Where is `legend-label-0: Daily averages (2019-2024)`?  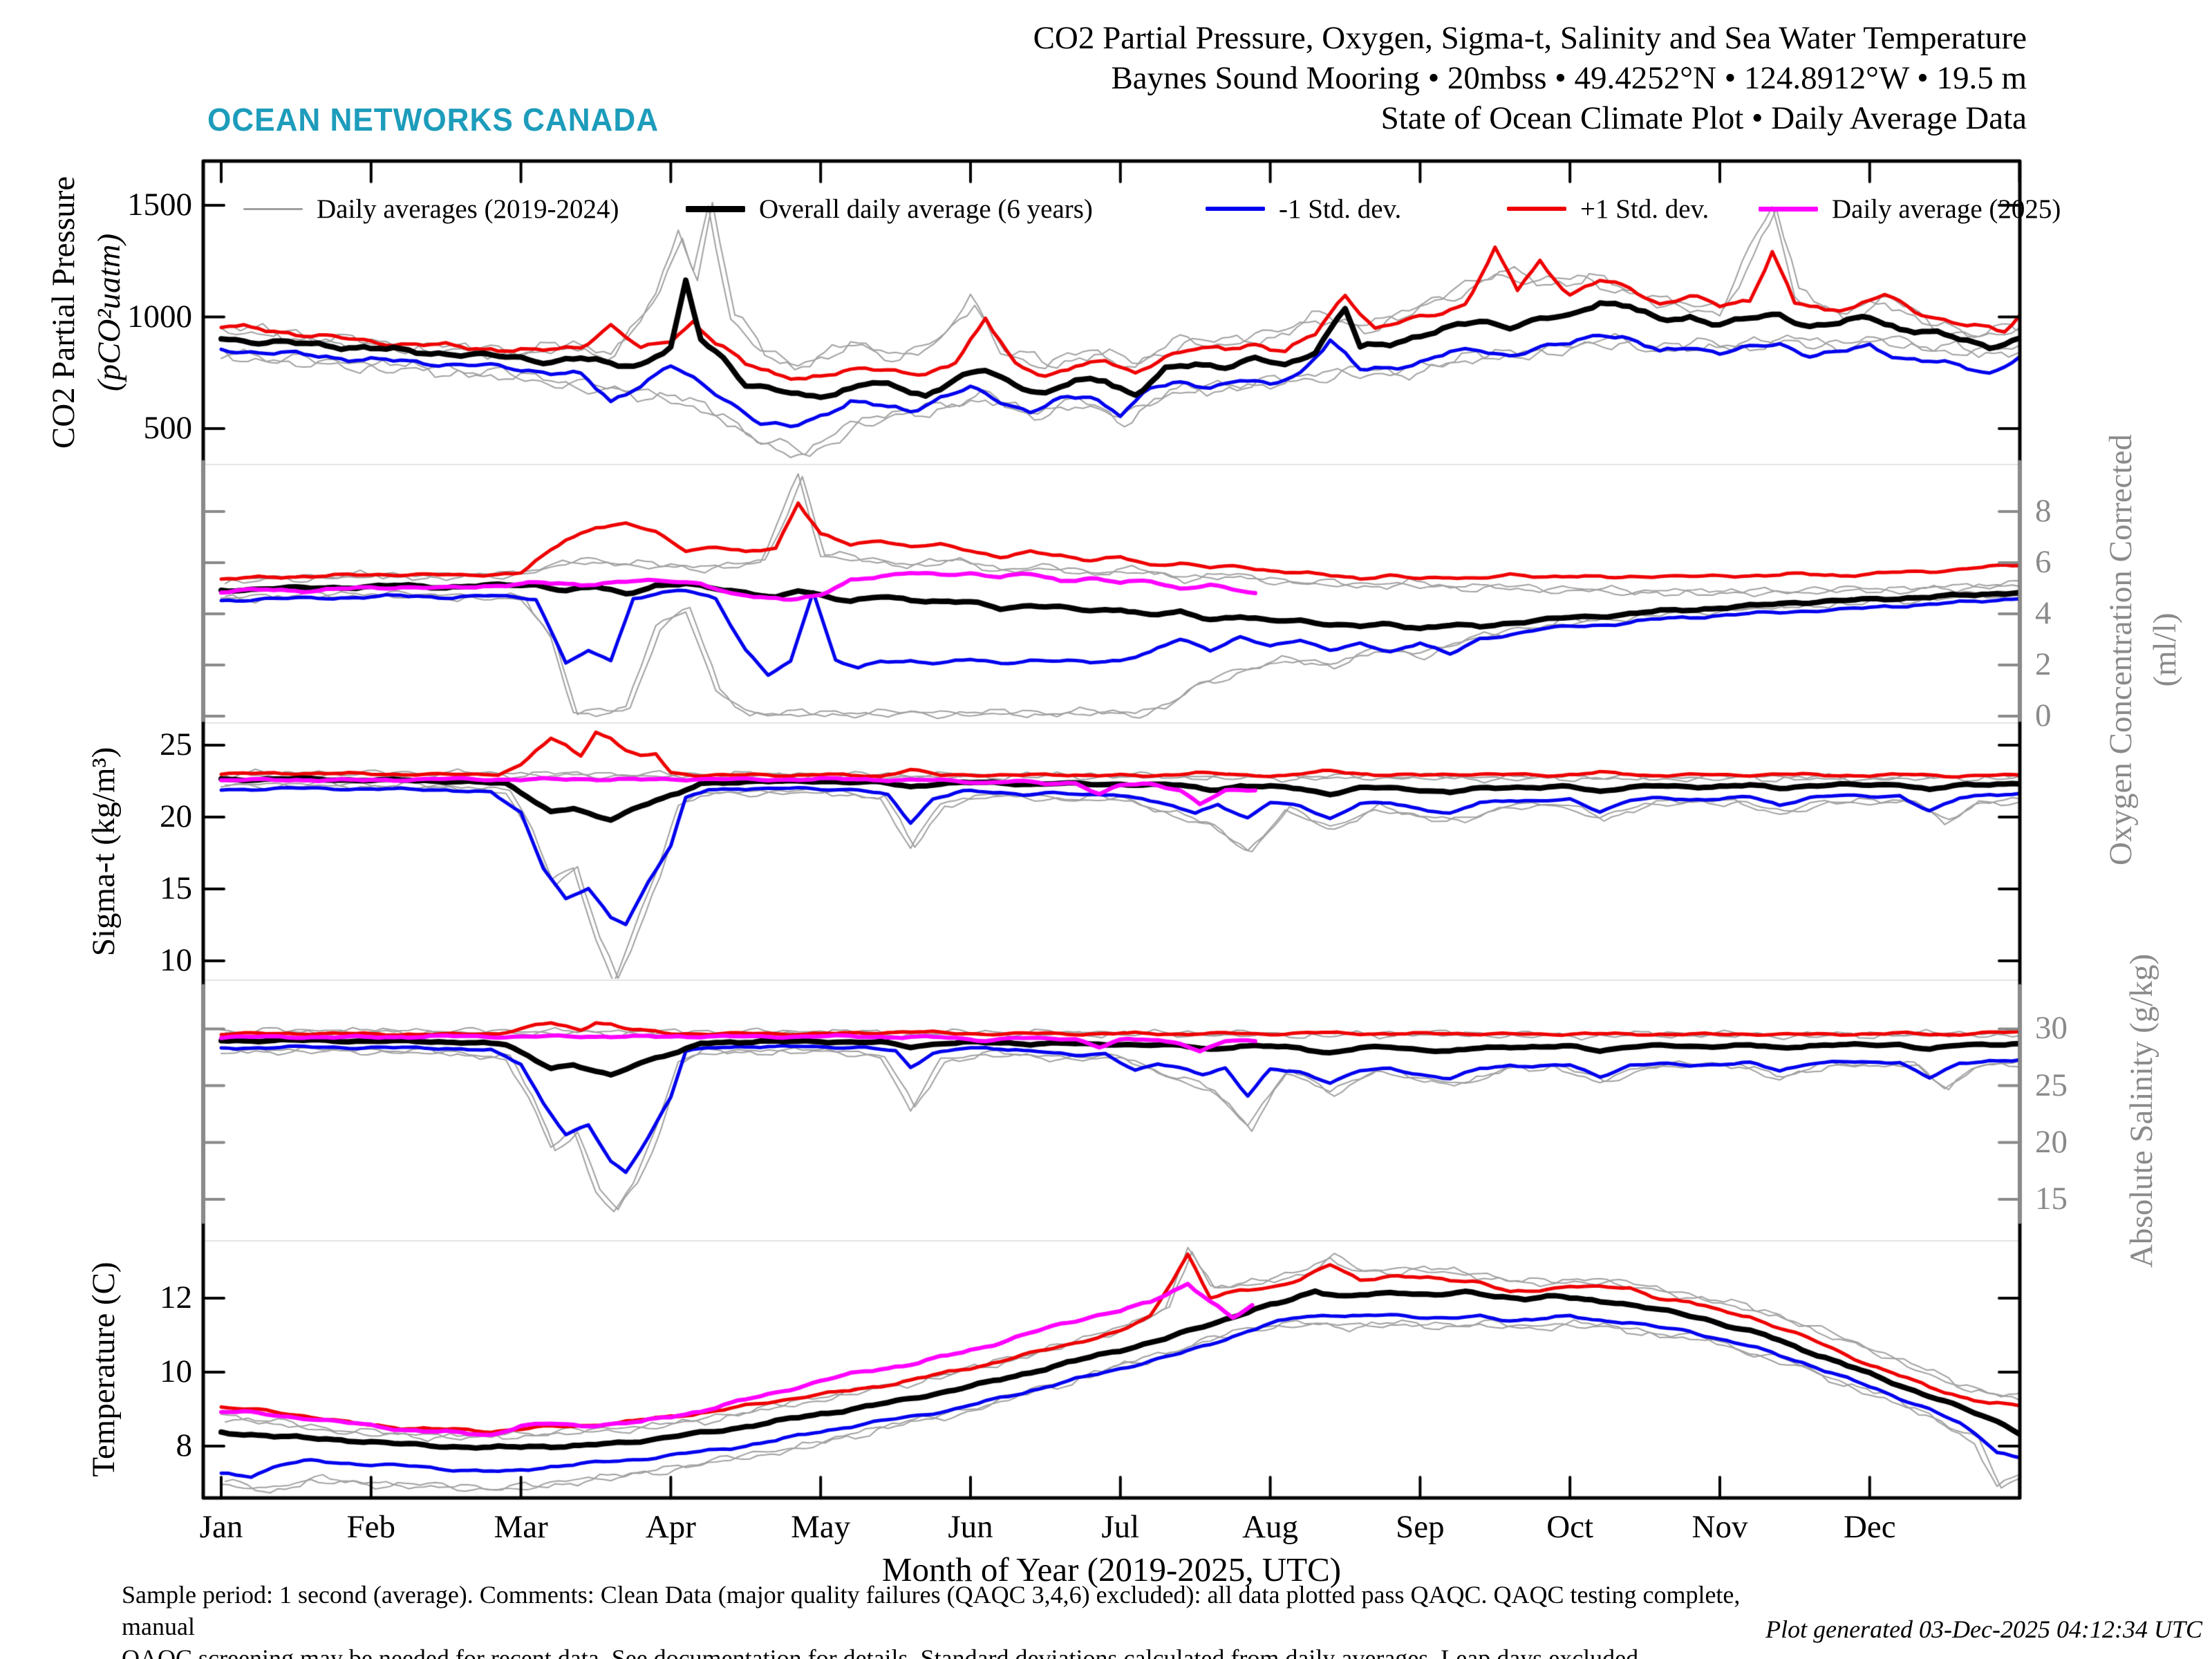
legend-label-0: Daily averages (2019-2024) is located at coordinates (468, 209).